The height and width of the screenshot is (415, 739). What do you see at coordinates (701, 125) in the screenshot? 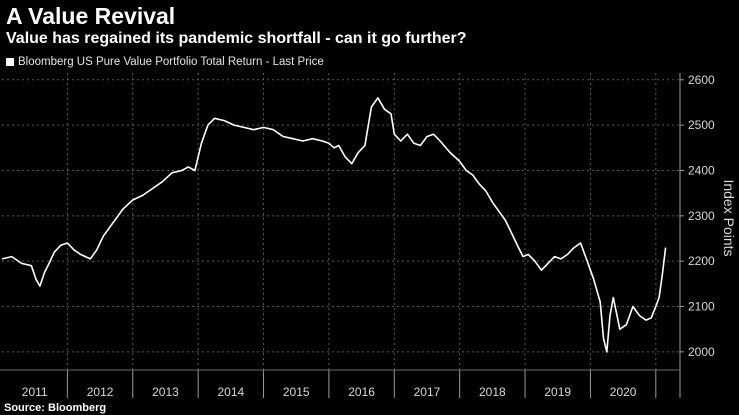
I see `y-tick-label: 2500` at bounding box center [701, 125].